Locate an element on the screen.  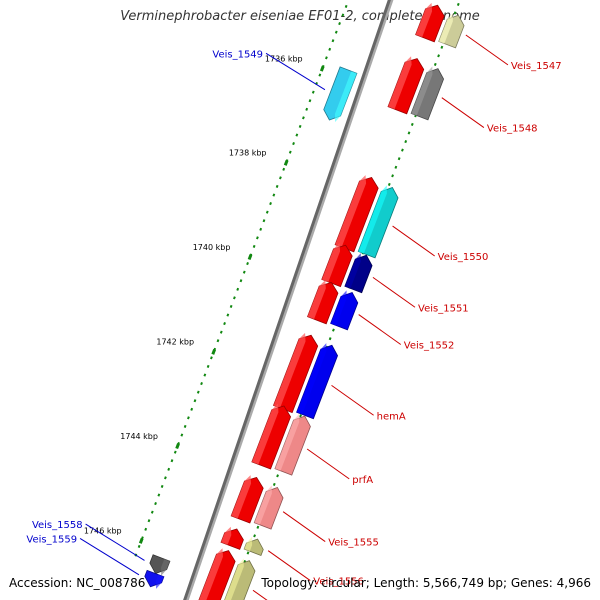
gene-label: Veis_1555 is located at coordinates (353, 543).